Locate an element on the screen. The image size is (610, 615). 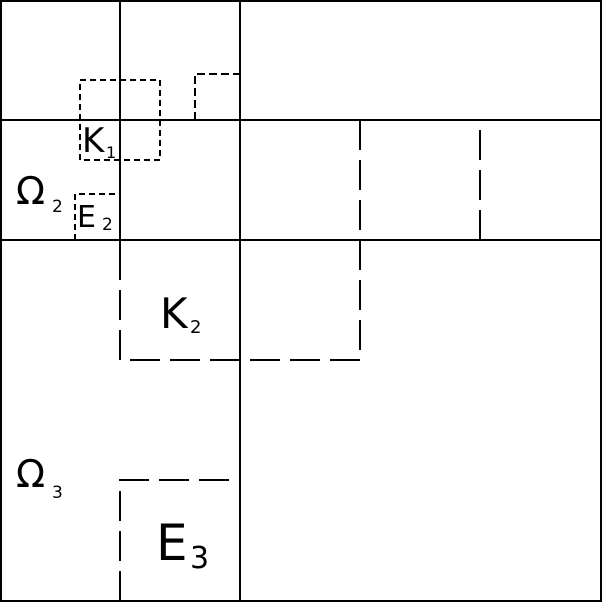
label-omega3: Ω 3 is located at coordinates (39, 477).